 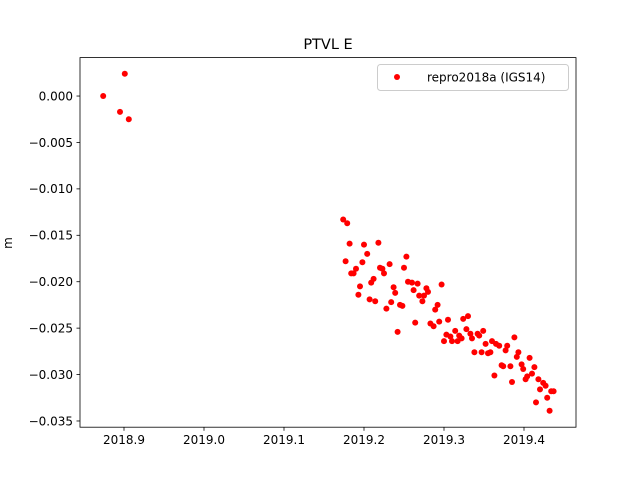 What do you see at coordinates (397, 77) in the screenshot?
I see `legend-marker-icon` at bounding box center [397, 77].